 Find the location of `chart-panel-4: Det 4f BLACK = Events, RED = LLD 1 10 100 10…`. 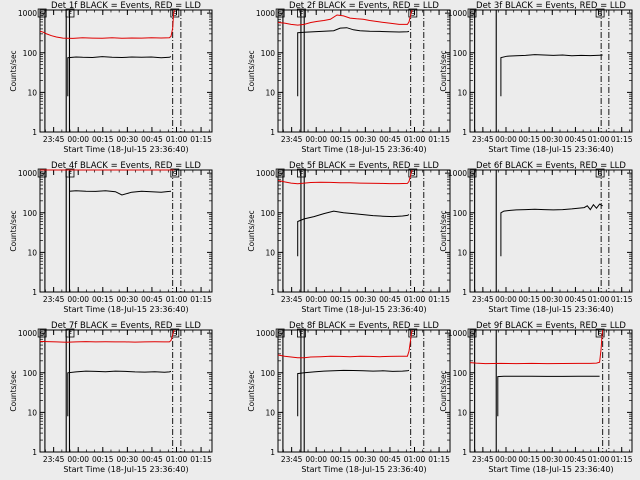

chart-panel-4: Det 4f BLACK = Events, RED = LLD 1 10 100 10… is located at coordinates (111, 237).